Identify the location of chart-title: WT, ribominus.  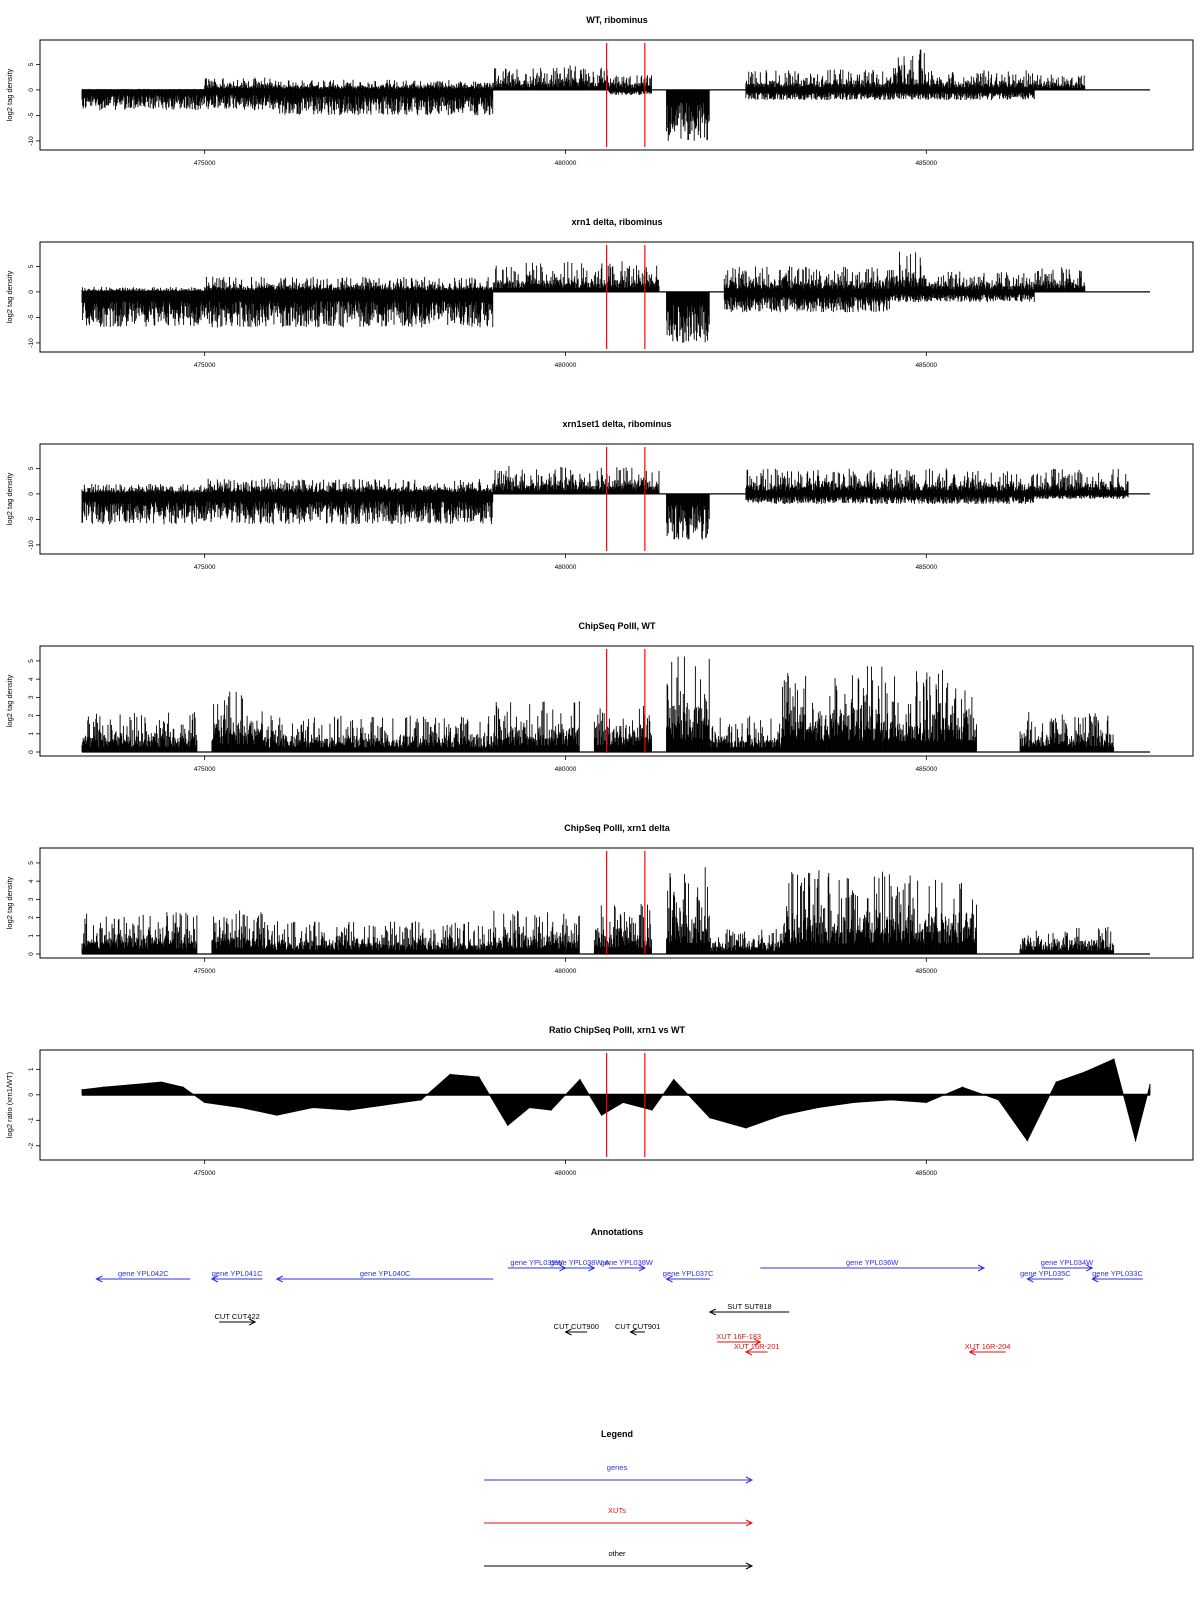
(617, 20).